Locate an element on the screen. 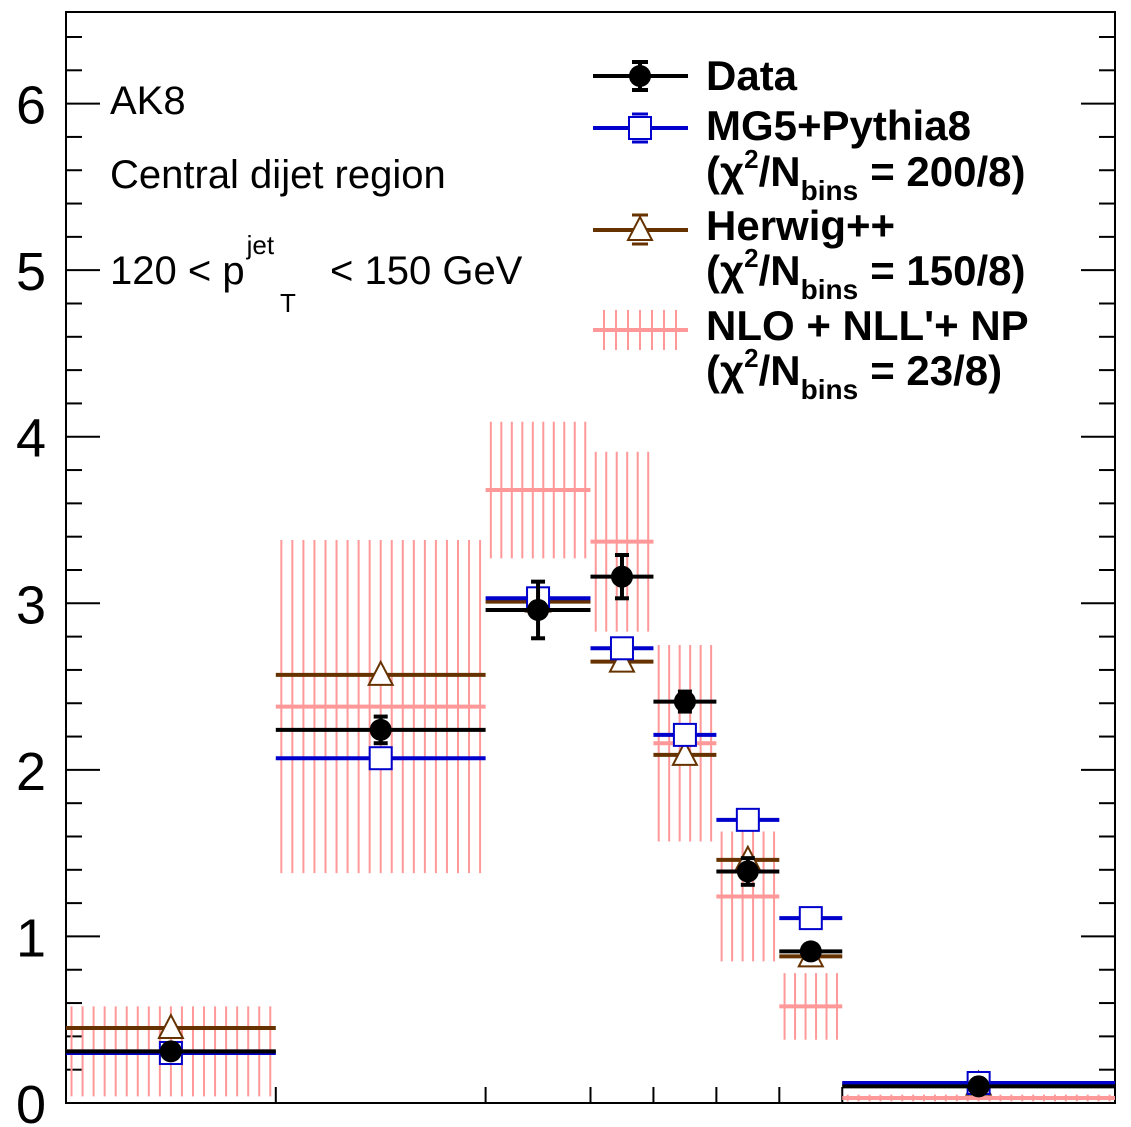 The width and height of the screenshot is (1131, 1127). y-tick-label: 4 is located at coordinates (31, 439).